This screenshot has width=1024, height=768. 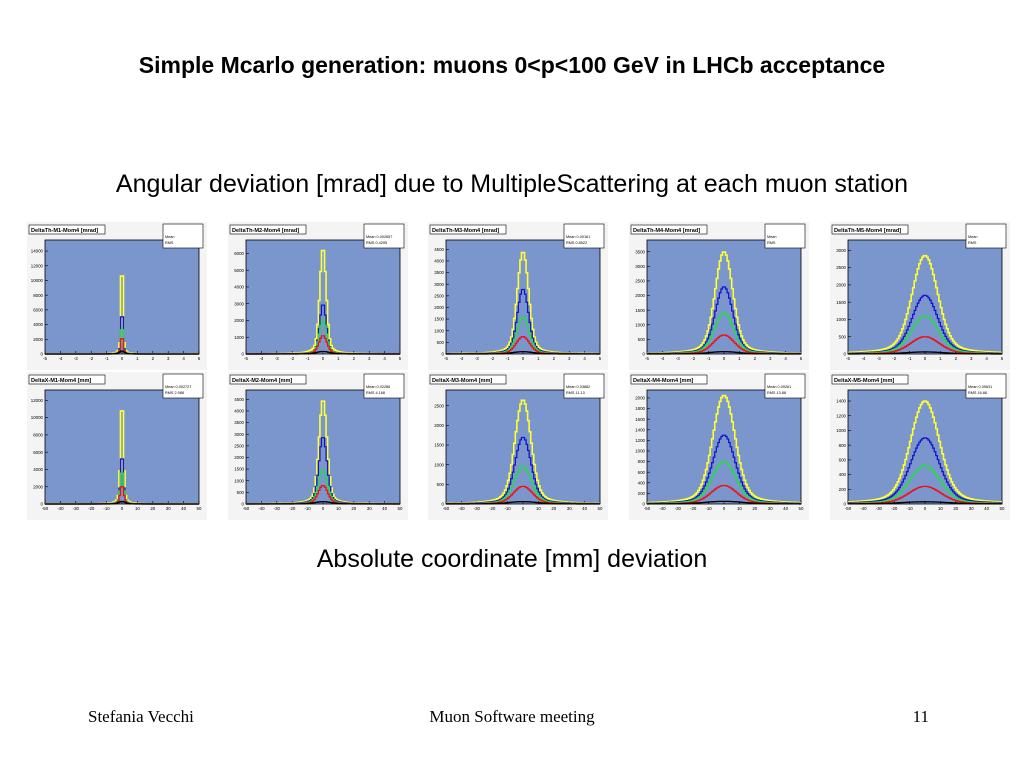 I want to click on x-tick-label: 4, so click(x=384, y=358).